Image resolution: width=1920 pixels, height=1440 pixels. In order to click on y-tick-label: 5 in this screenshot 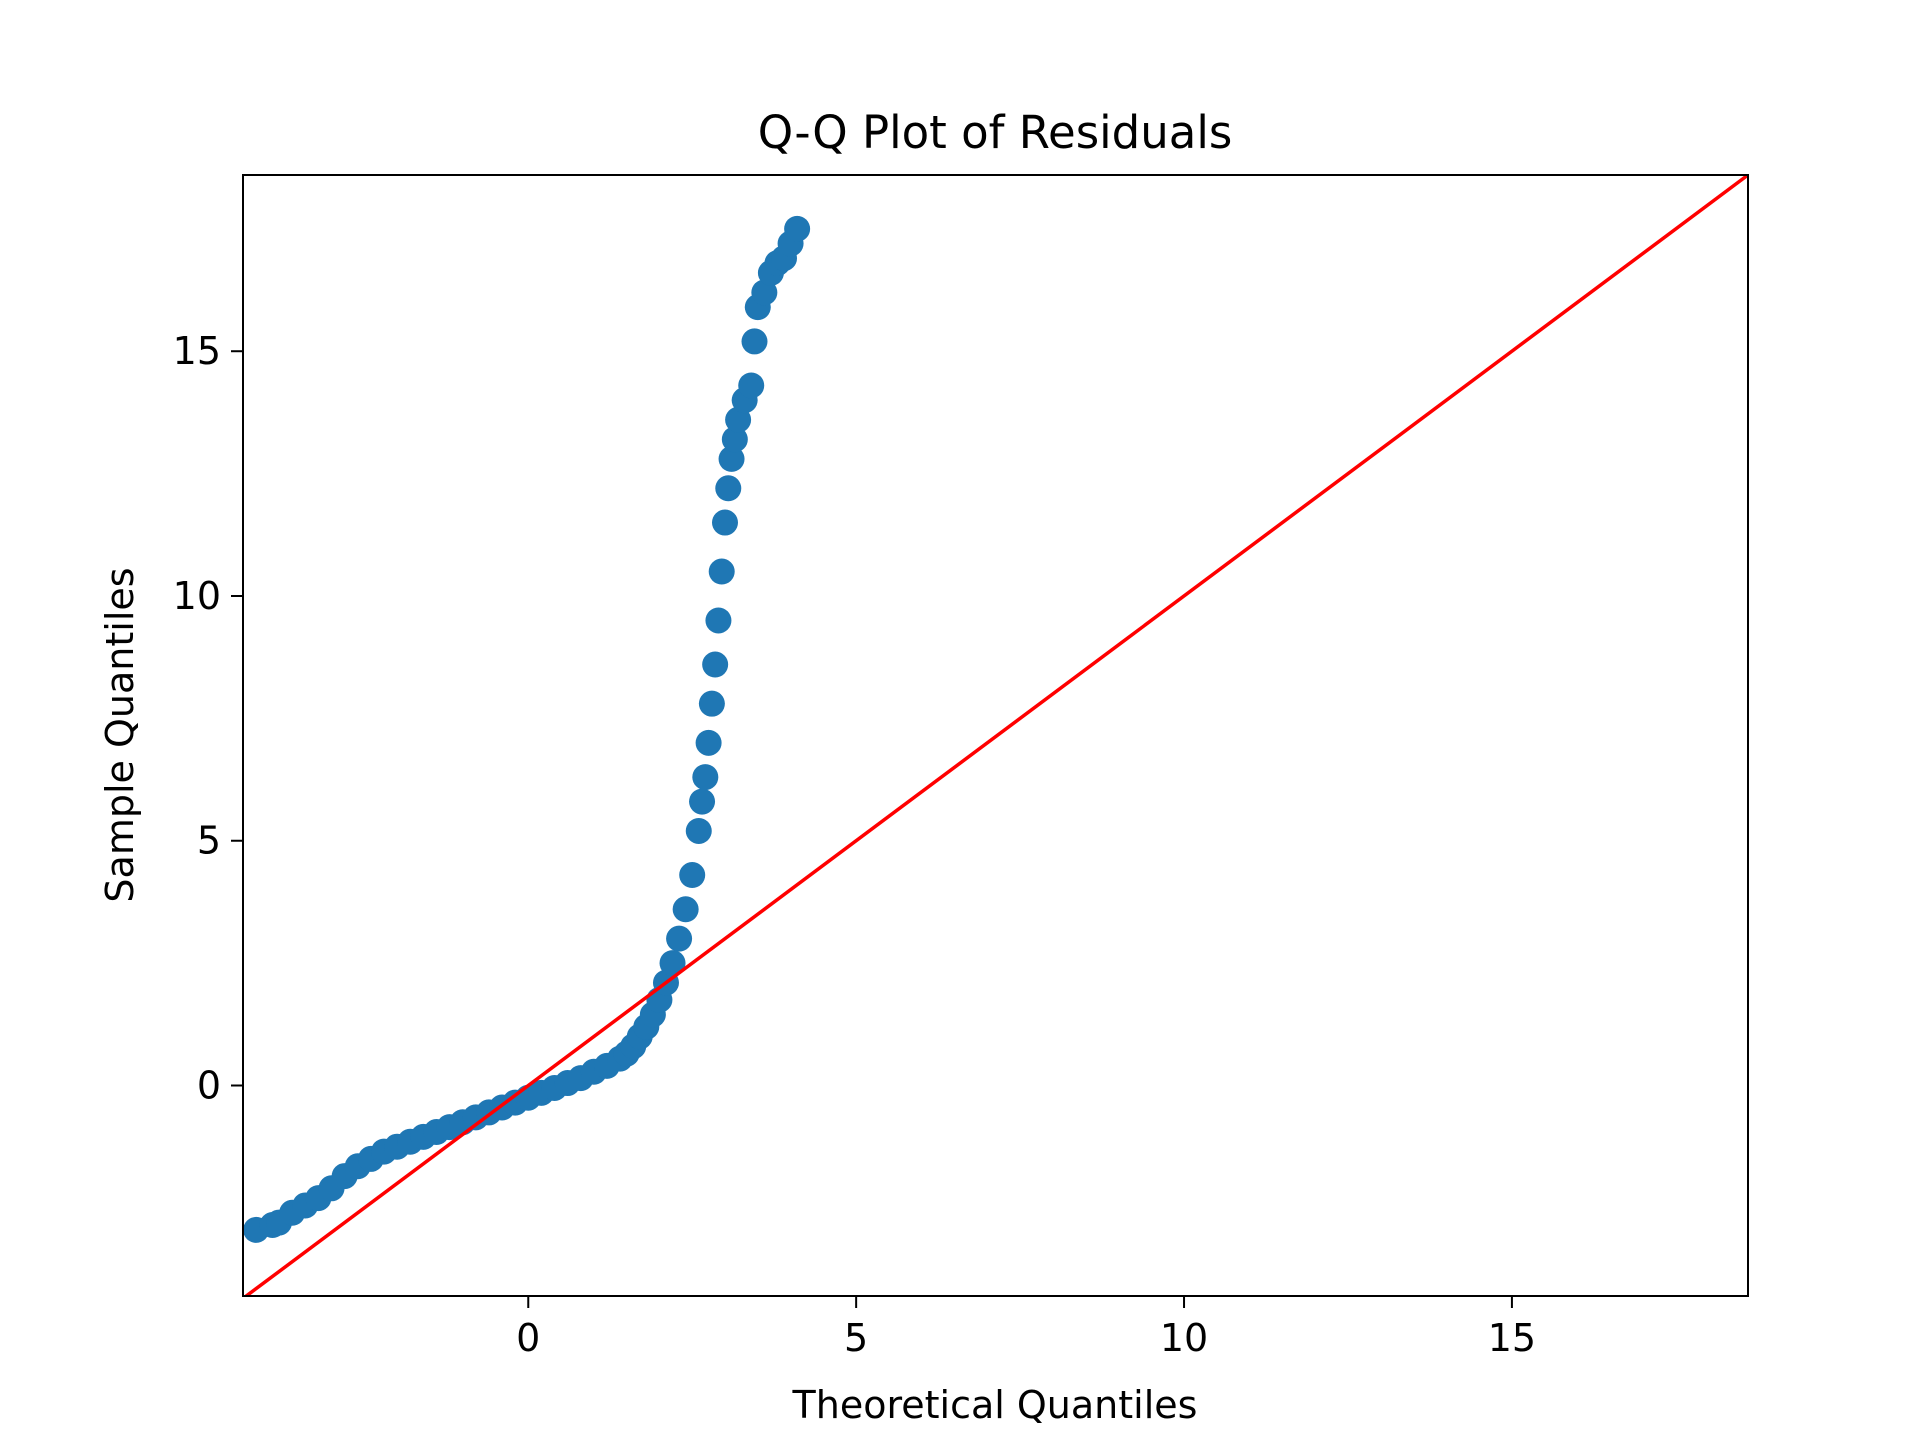, I will do `click(209, 841)`.